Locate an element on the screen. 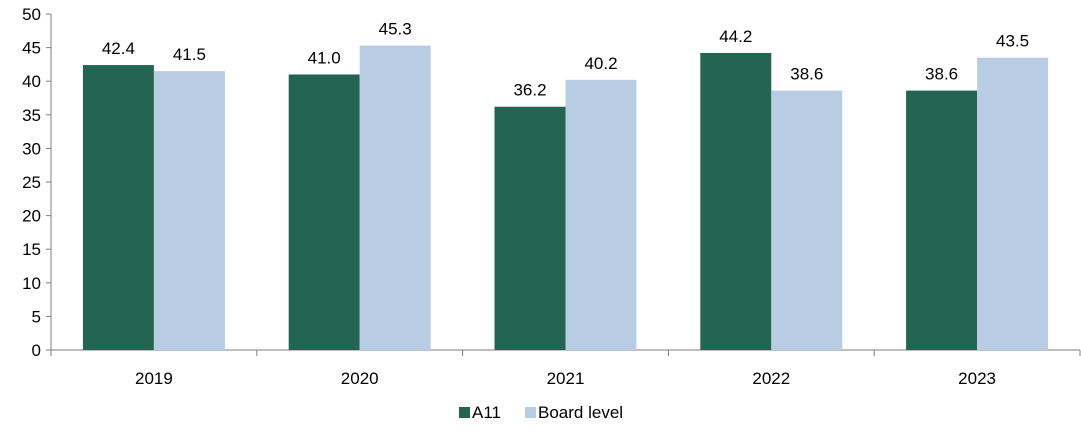 The image size is (1081, 432). y-axis: 0 5 10 15 20 25 30 35 40 45 50 is located at coordinates (37, 182).